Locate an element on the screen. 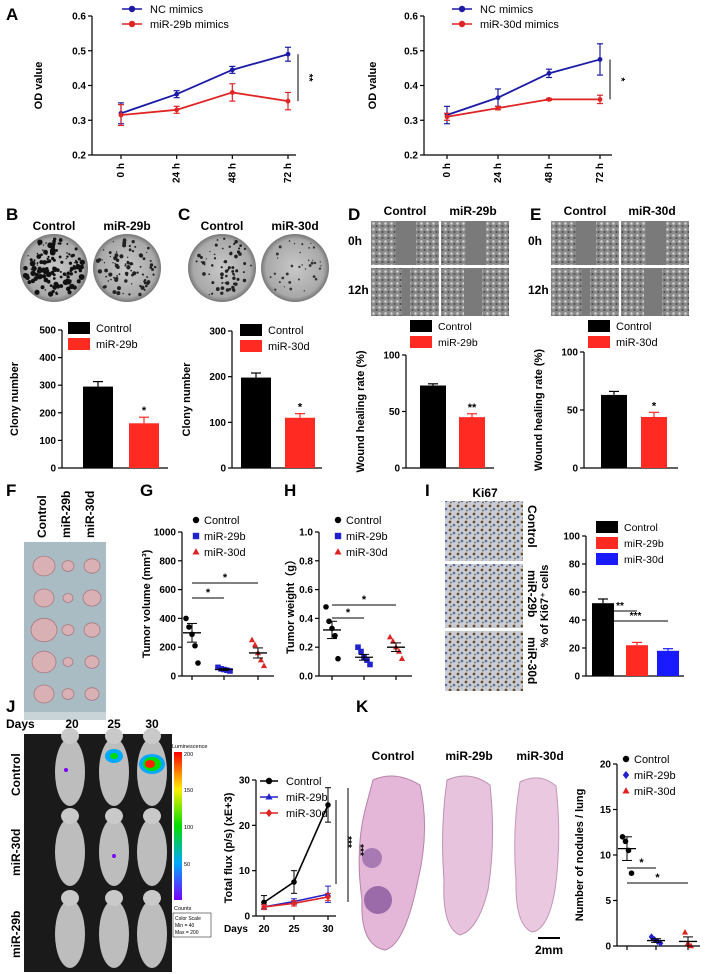  e-wound-image-treat-12h is located at coordinates (655, 292).